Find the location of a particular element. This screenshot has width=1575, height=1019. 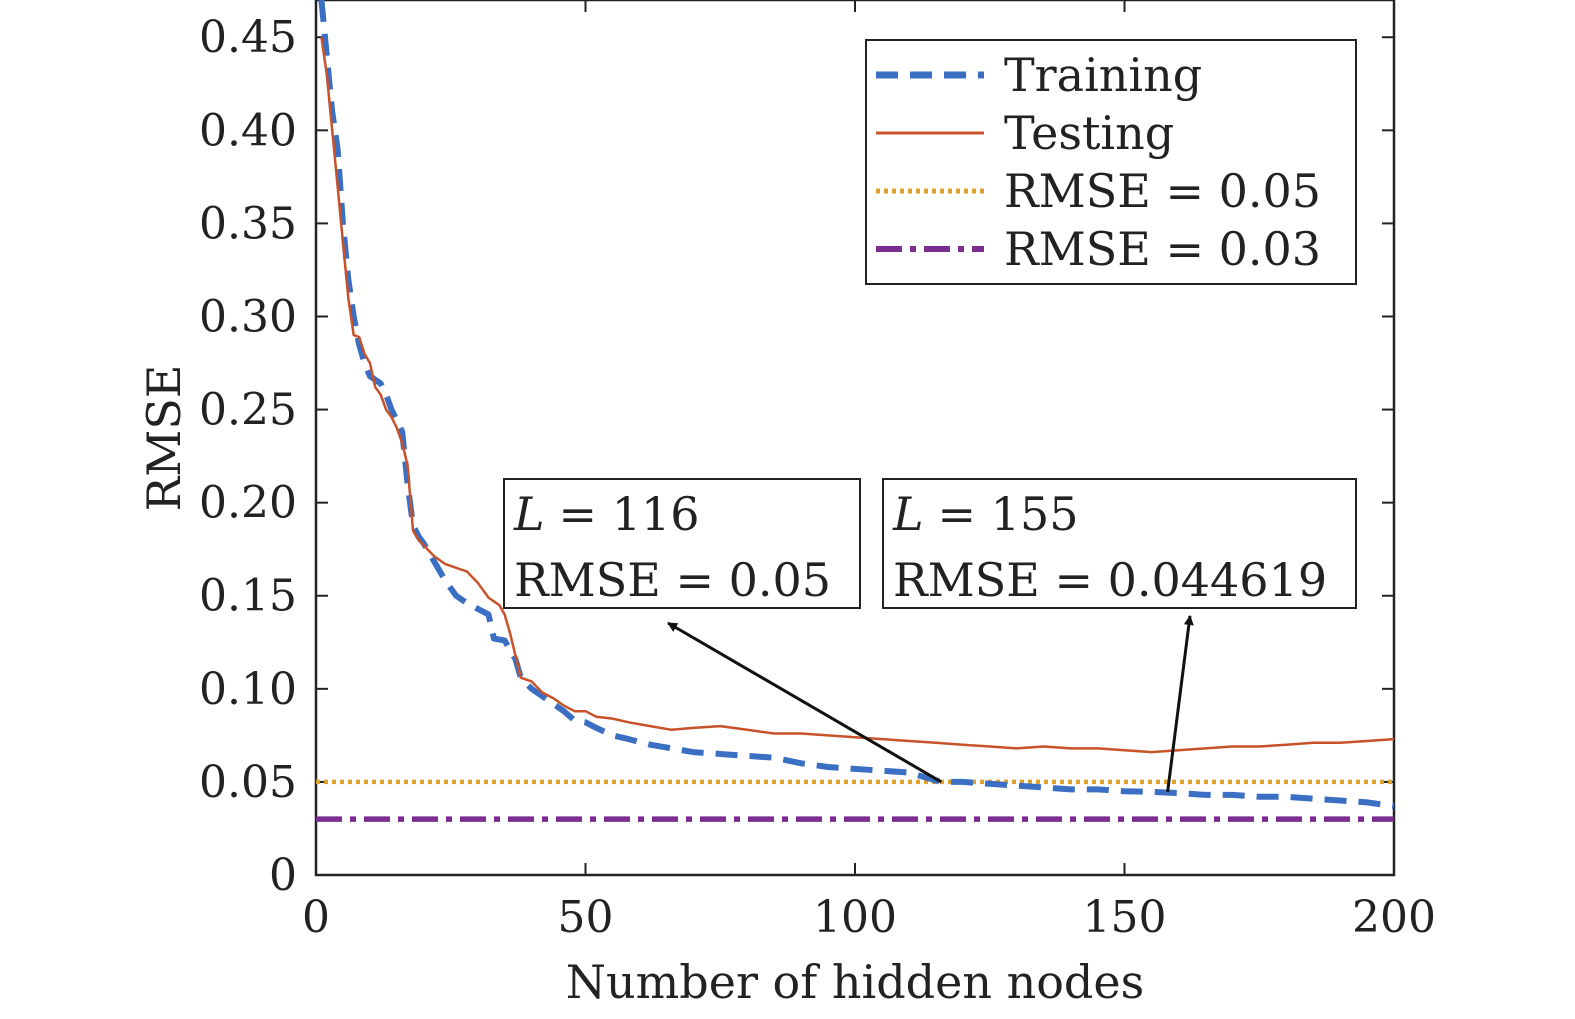

y-tick-label: 0.15 is located at coordinates (248, 596).